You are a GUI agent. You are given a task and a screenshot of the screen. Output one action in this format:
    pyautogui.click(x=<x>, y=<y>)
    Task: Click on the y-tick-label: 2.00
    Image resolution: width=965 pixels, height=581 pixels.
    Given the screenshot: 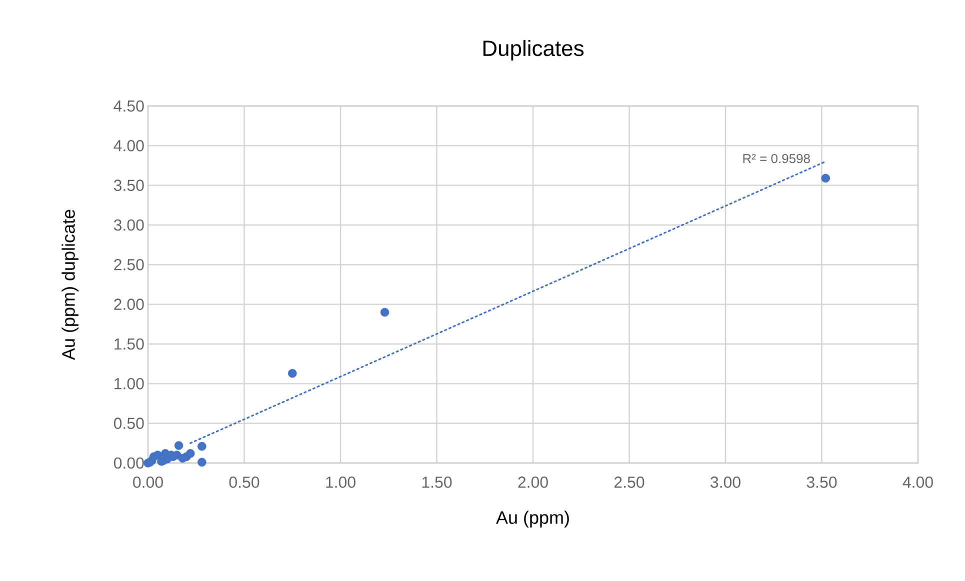 What is the action you would take?
    pyautogui.click(x=129, y=304)
    